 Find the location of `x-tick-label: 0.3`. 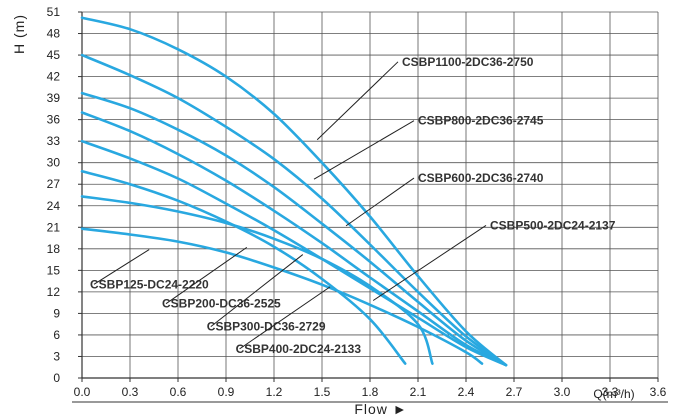

x-tick-label: 0.3 is located at coordinates (130, 392).